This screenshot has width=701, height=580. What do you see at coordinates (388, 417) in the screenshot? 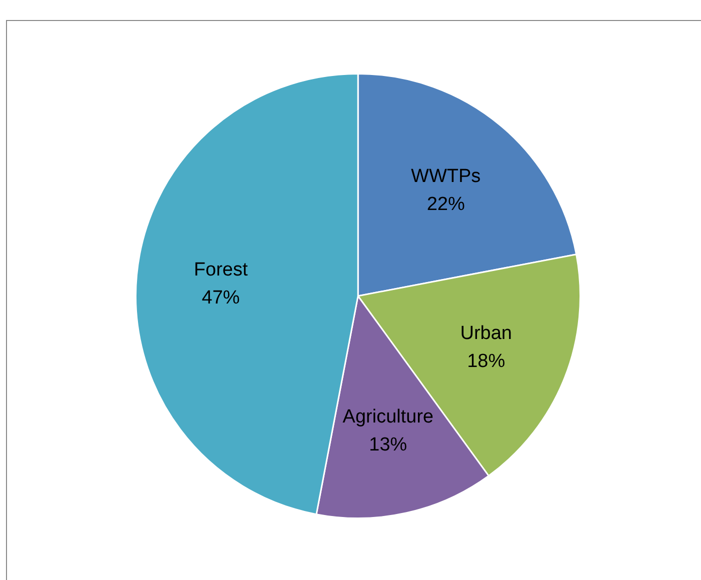
I see `slice-label: Agriculture` at bounding box center [388, 417].